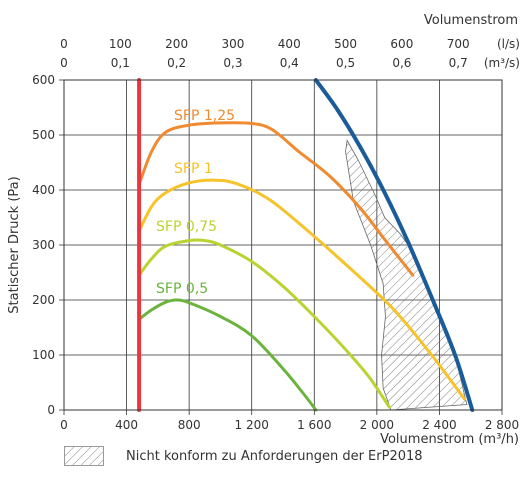 Image resolution: width=524 pixels, height=495 pixels. Describe the element at coordinates (314, 425) in the screenshot. I see `x-tick-label: 1 600` at that location.